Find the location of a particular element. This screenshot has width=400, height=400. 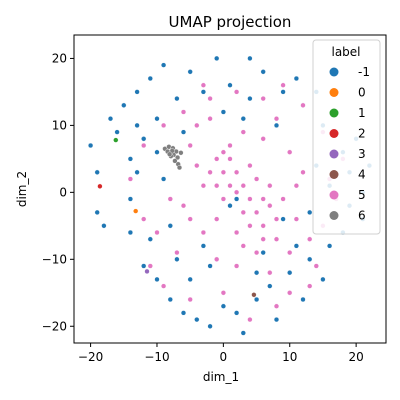

legend-item: 4 is located at coordinates (347, 175).